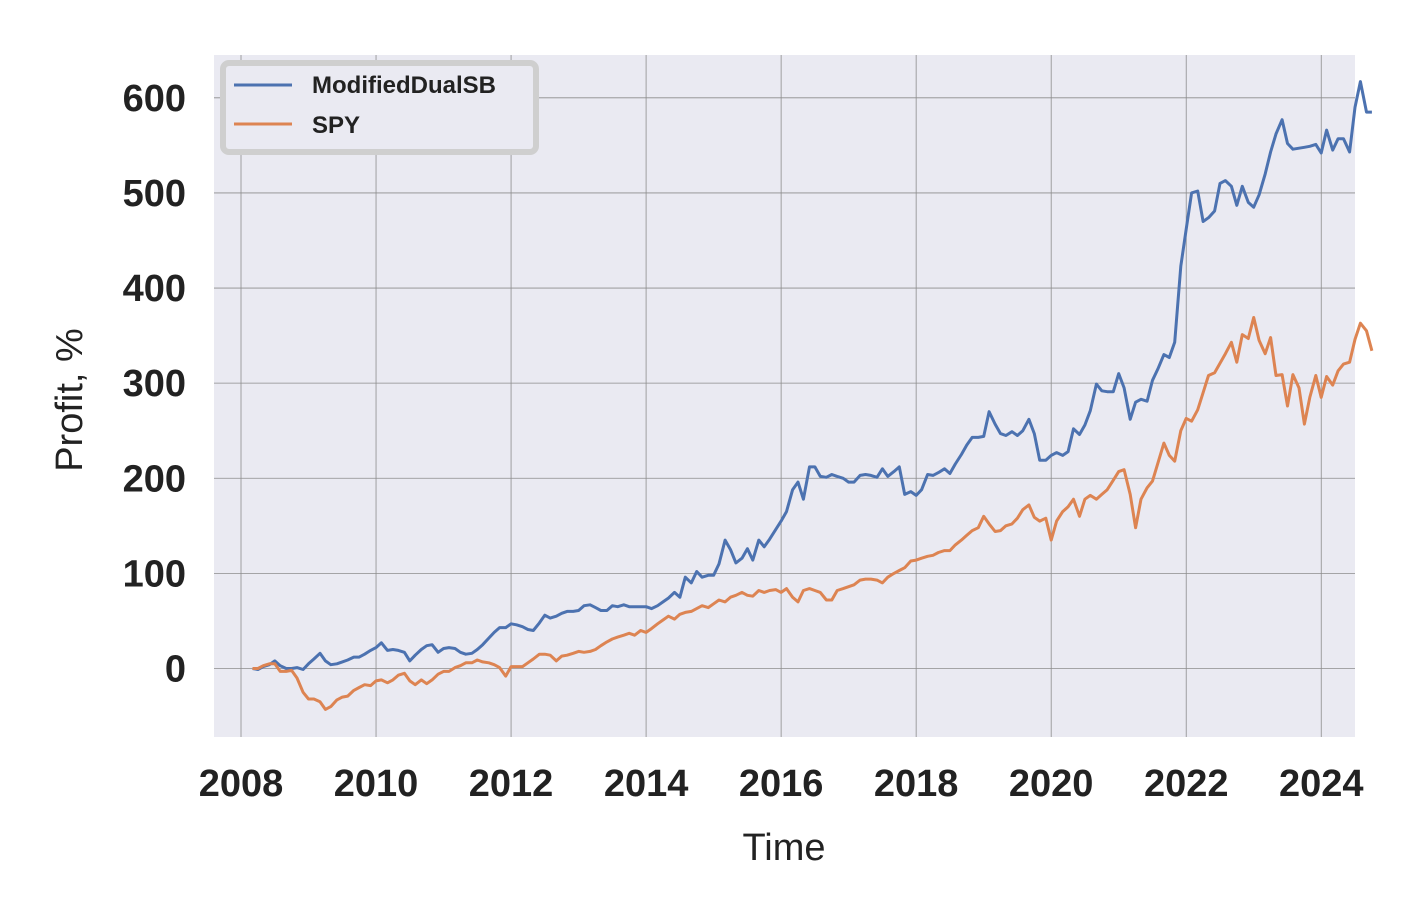  I want to click on y-tick-label: 300, so click(154, 384).